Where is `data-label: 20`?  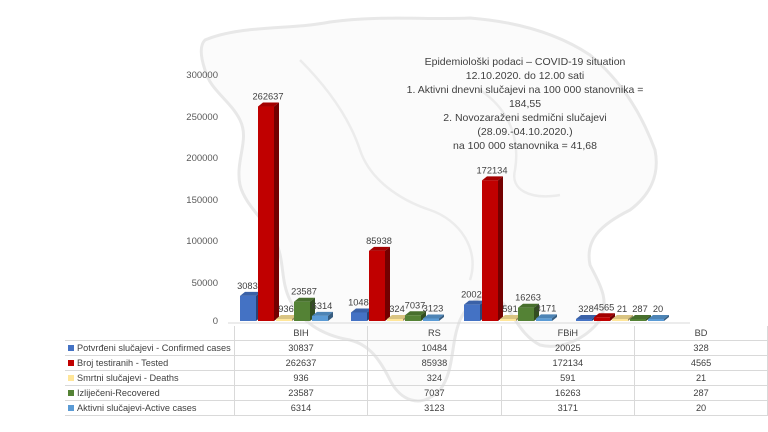
data-label: 20 is located at coordinates (658, 309).